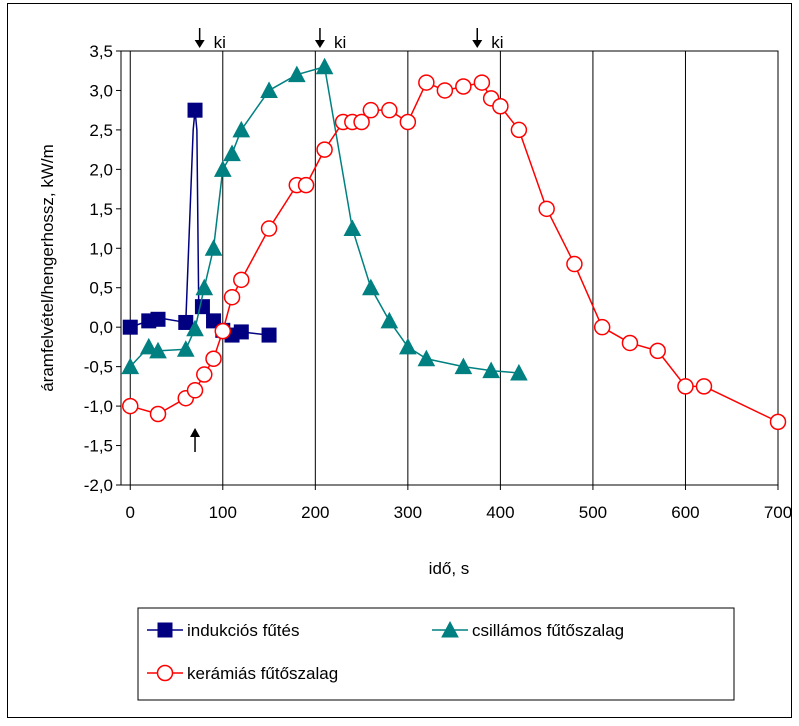 This screenshot has height=726, width=799. I want to click on legend-item: indukciós fűtés, so click(223, 630).